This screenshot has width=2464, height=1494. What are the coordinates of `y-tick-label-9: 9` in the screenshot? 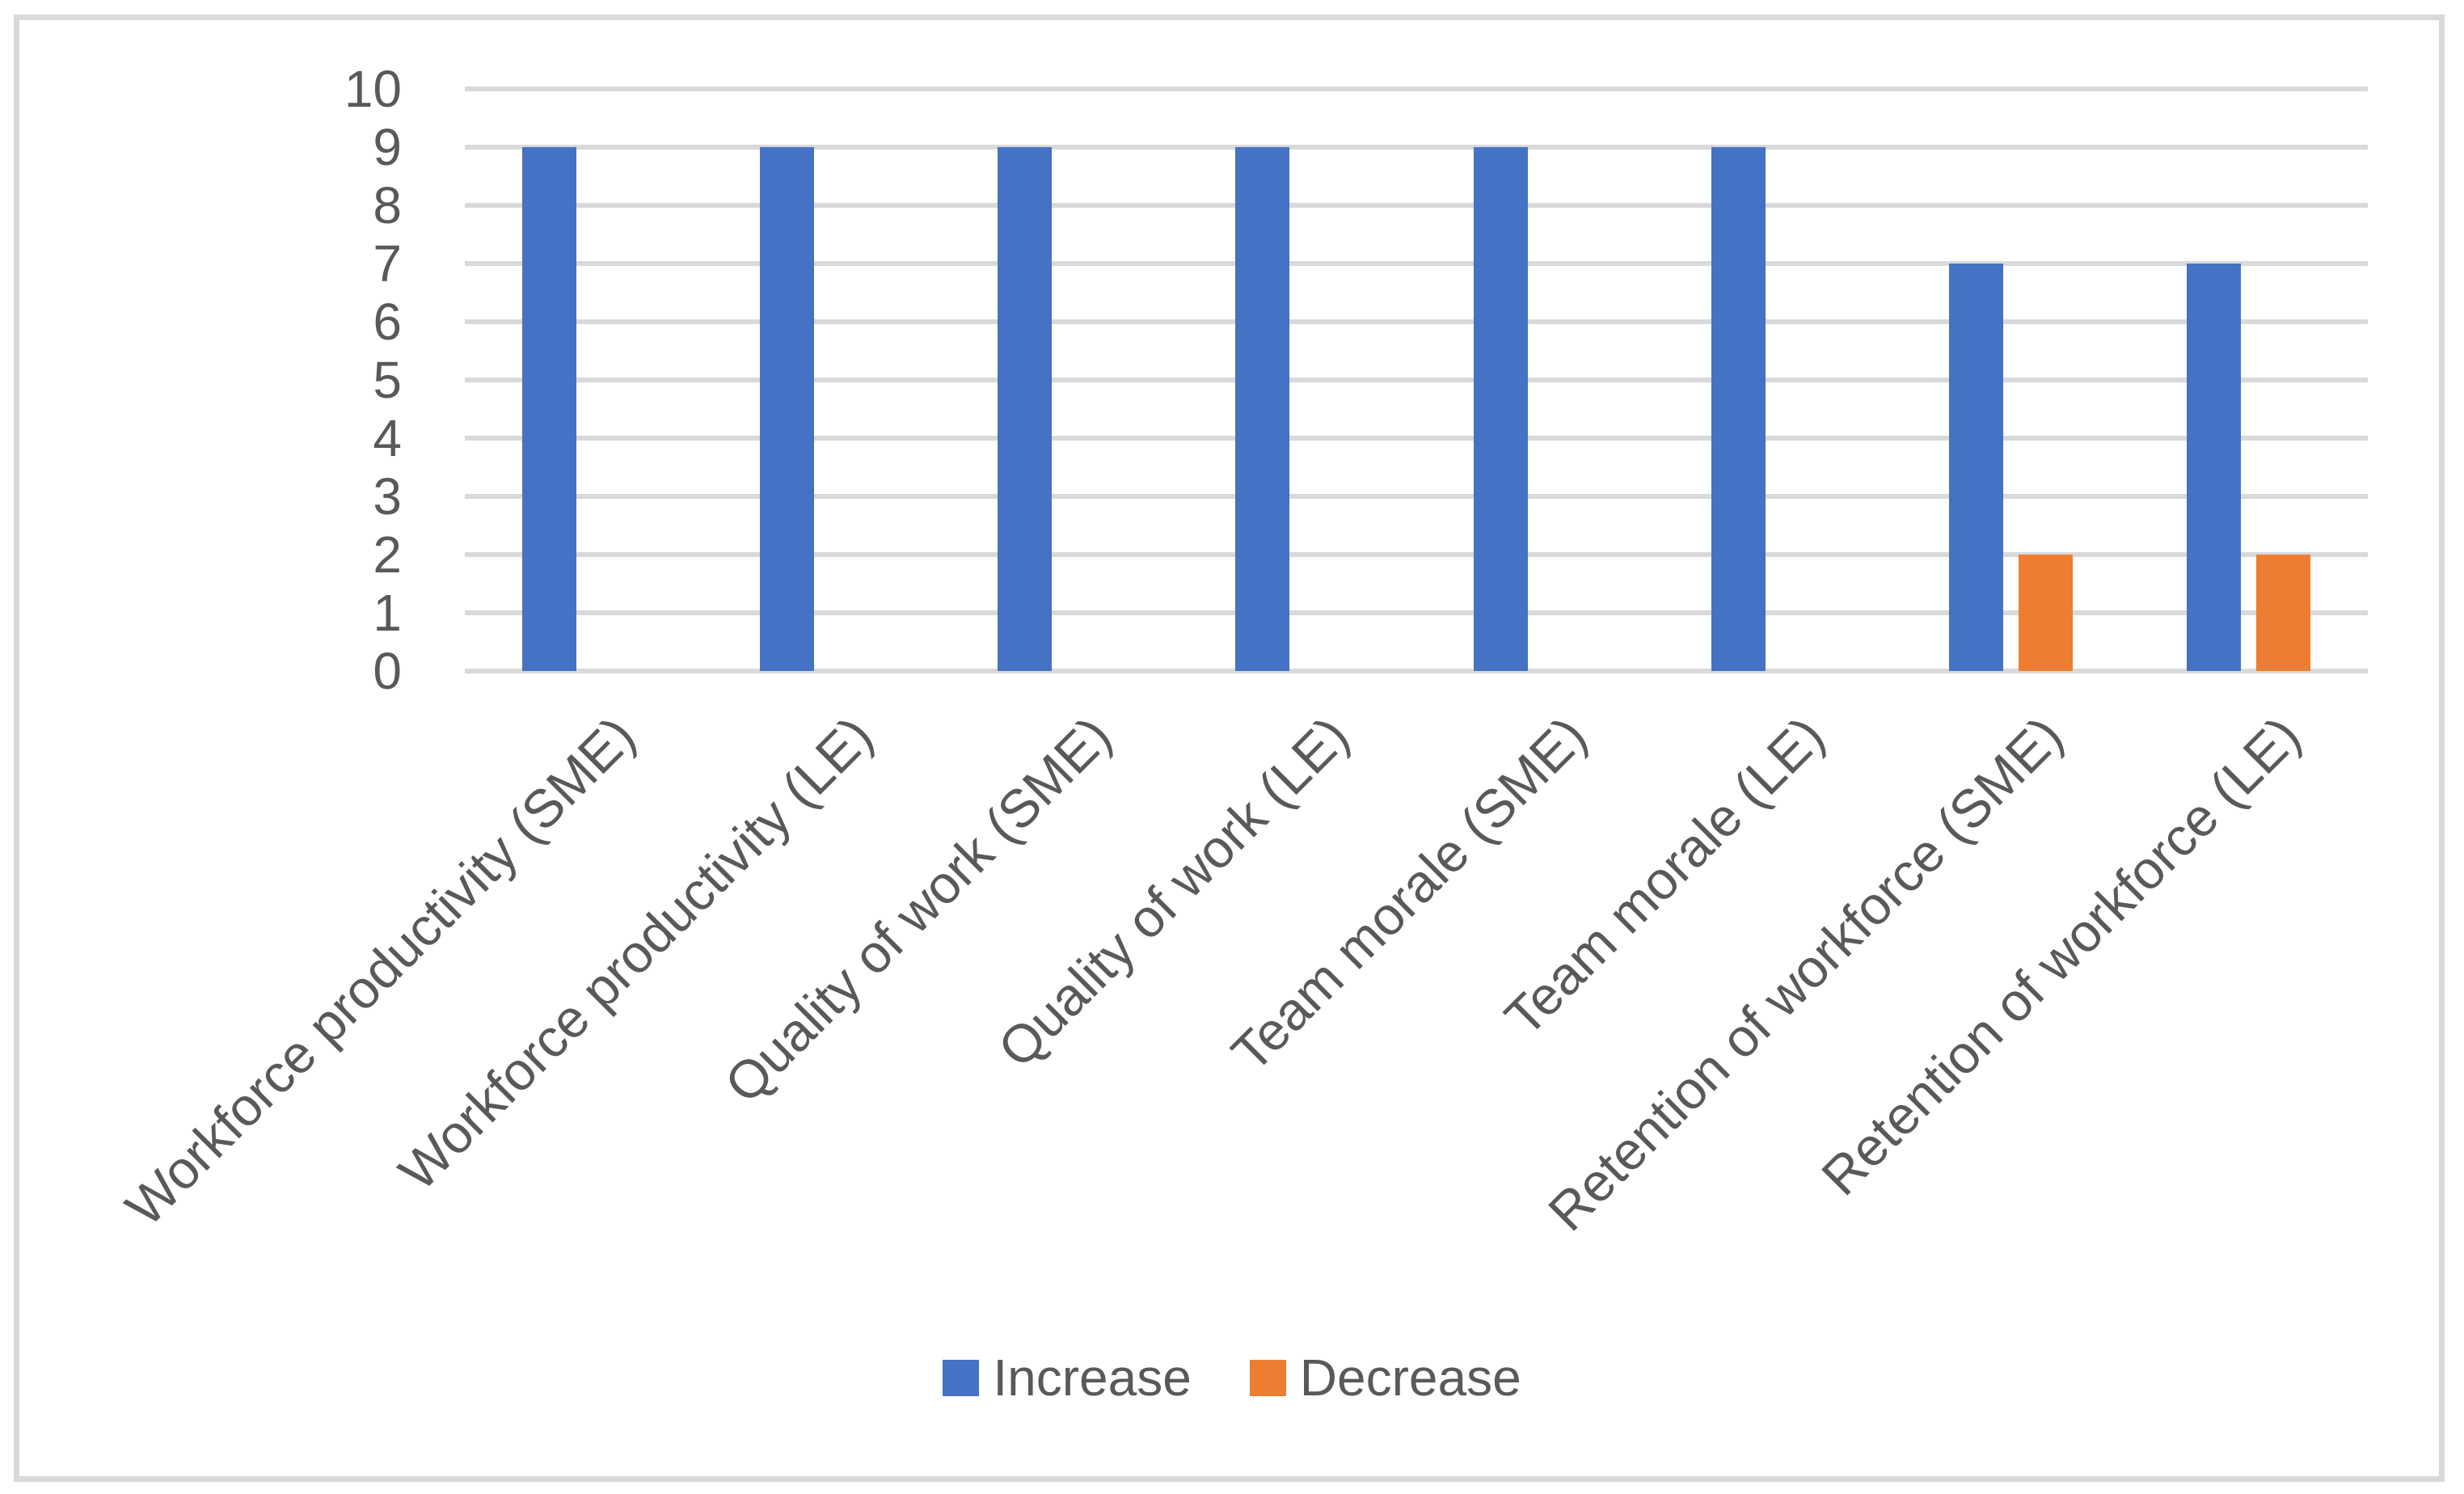 It's located at (388, 147).